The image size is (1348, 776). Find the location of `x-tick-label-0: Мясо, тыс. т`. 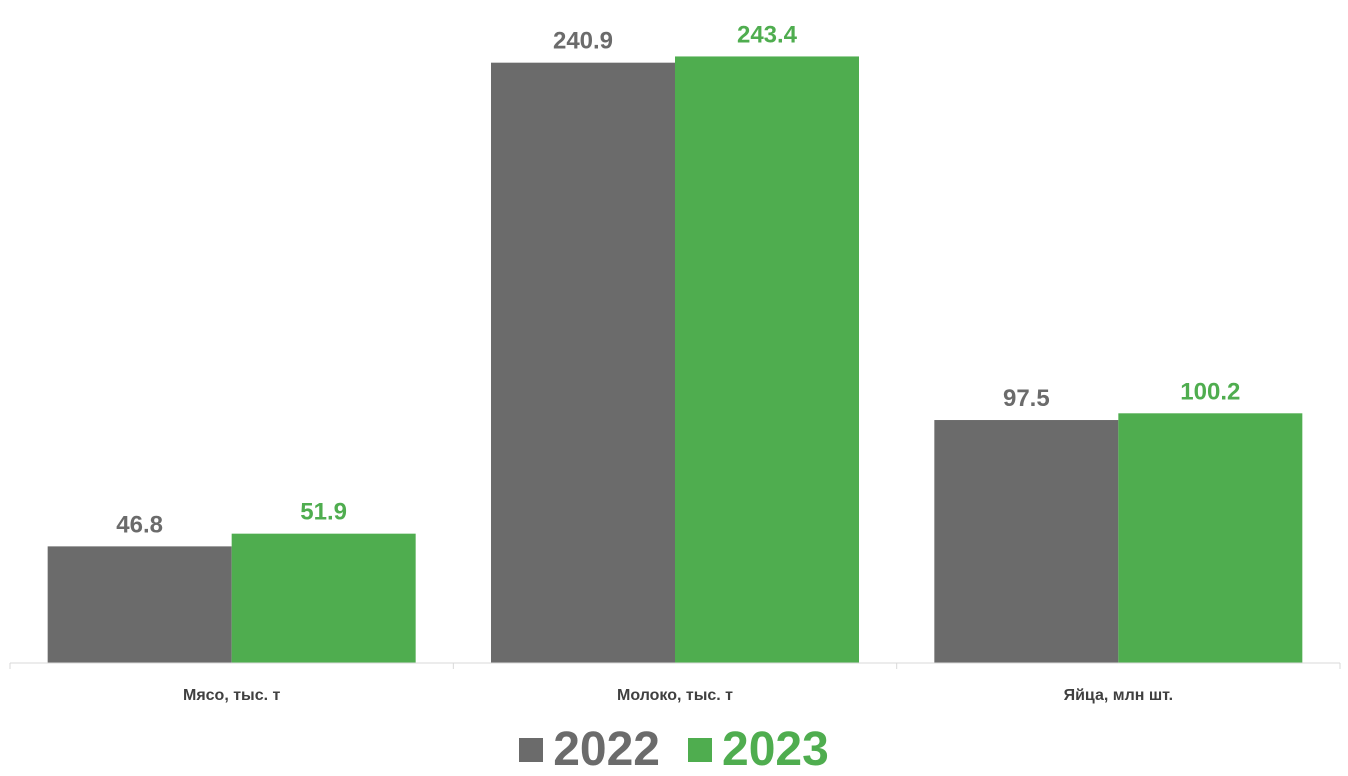

x-tick-label-0: Мясо, тыс. т is located at coordinates (232, 695).